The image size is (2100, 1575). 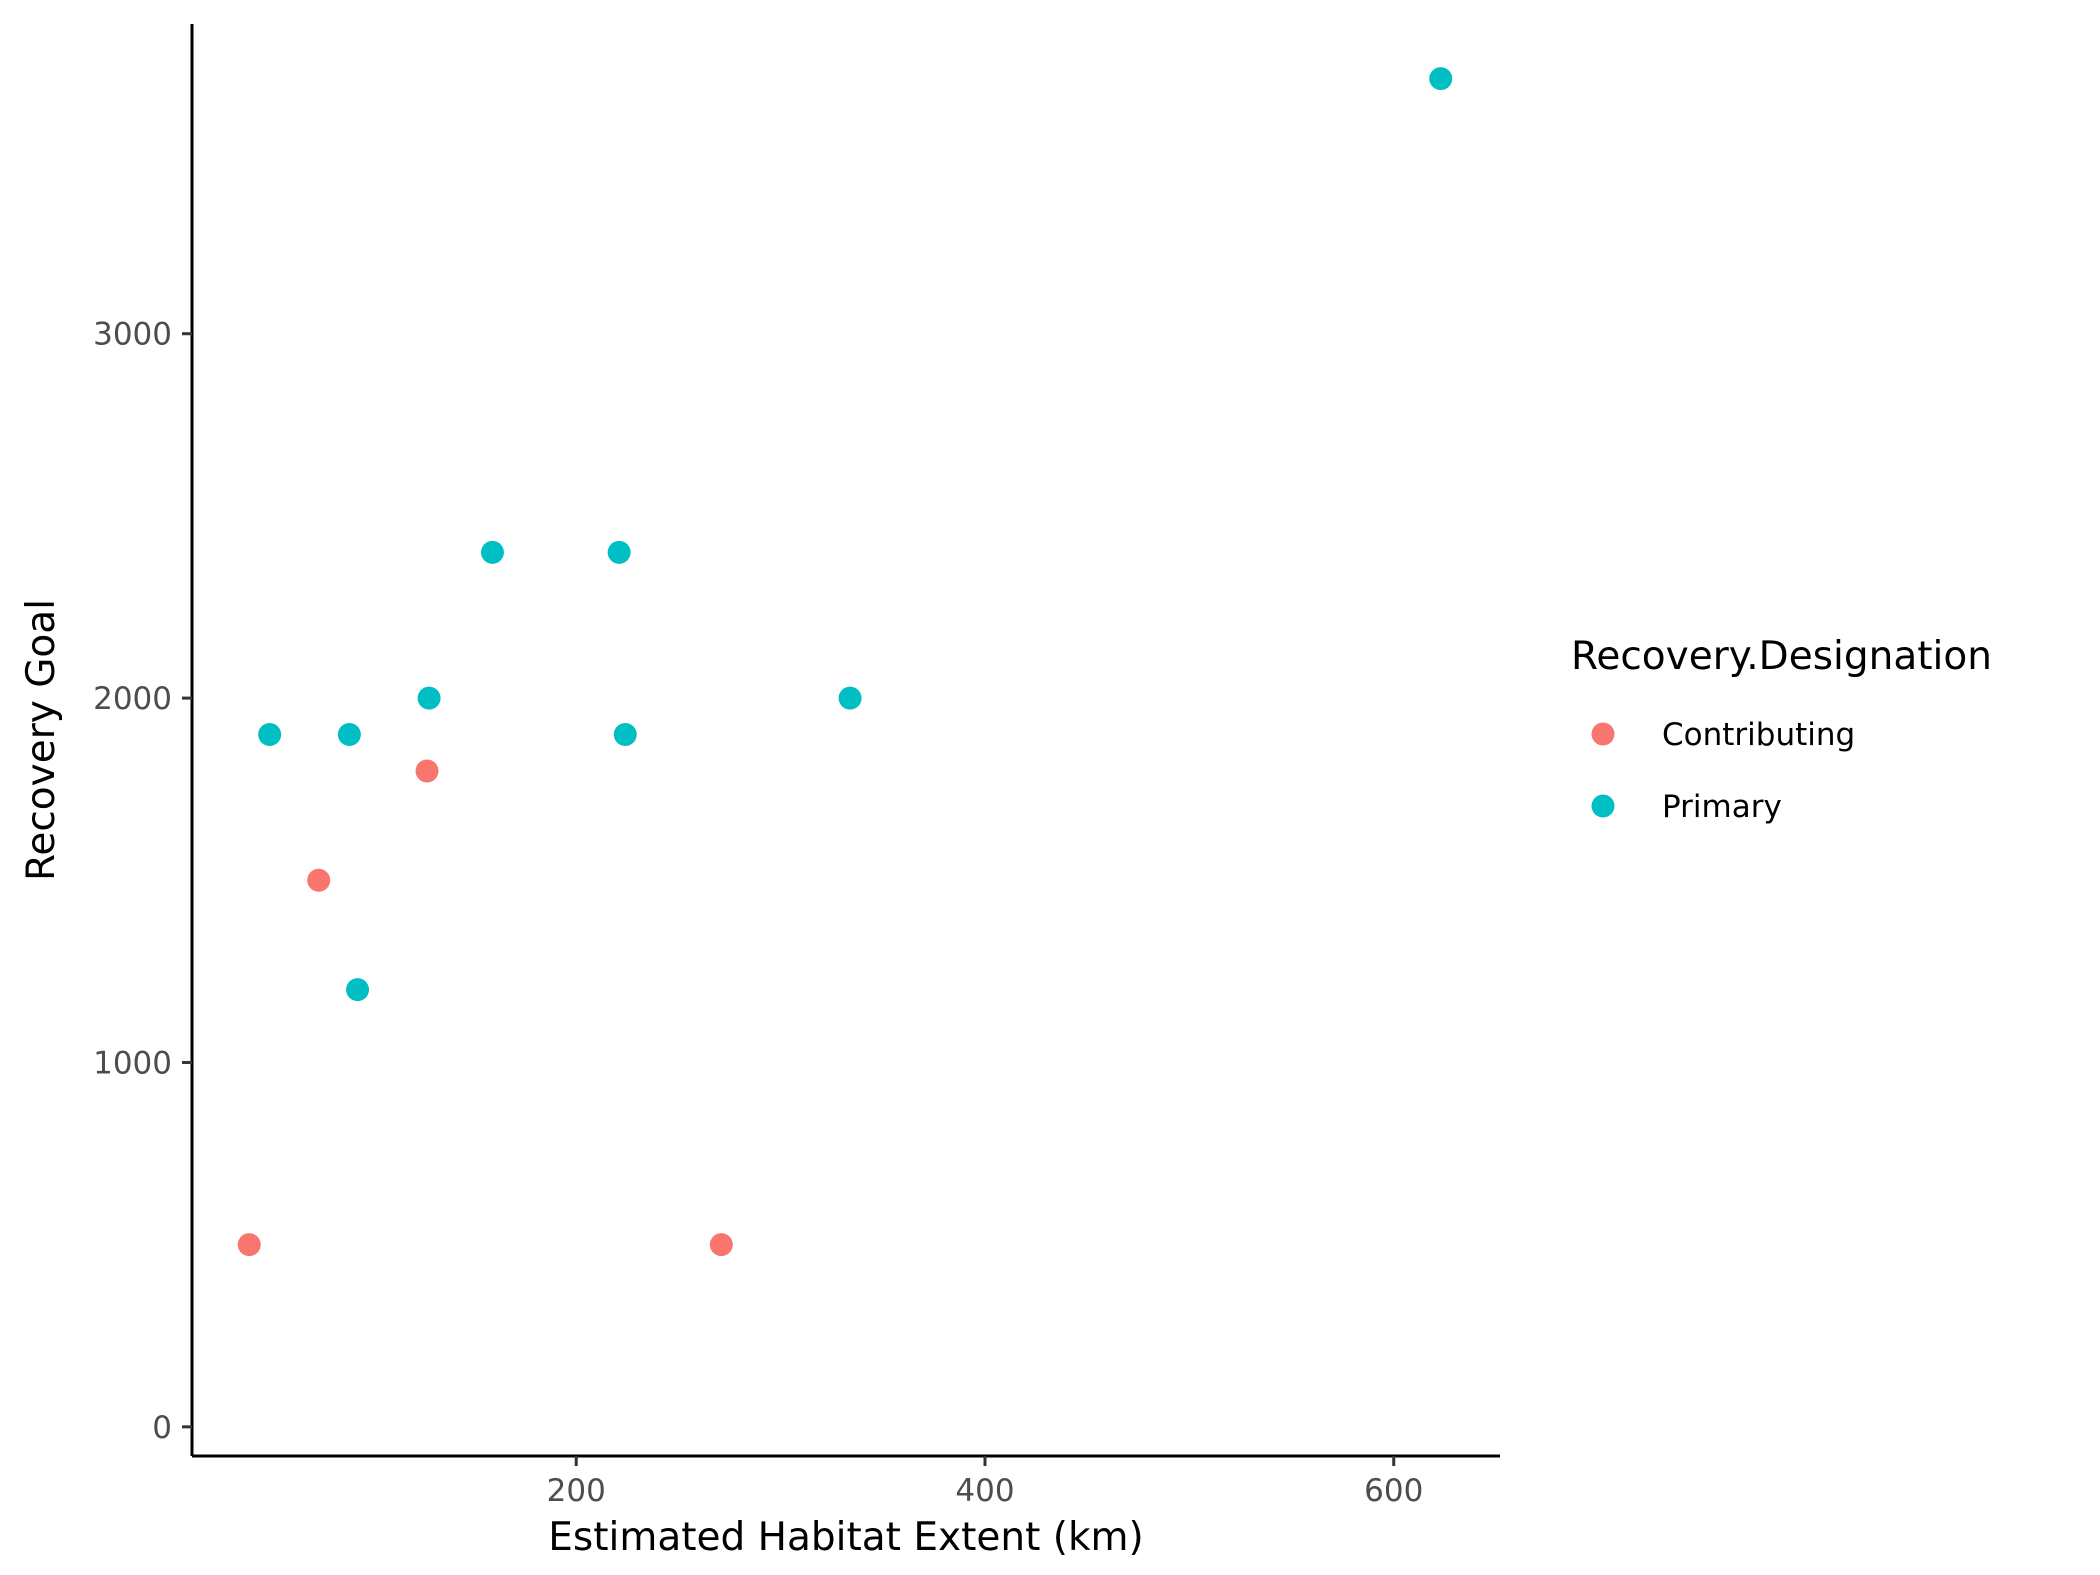 What do you see at coordinates (1393, 1491) in the screenshot?
I see `x-tick-label: 600` at bounding box center [1393, 1491].